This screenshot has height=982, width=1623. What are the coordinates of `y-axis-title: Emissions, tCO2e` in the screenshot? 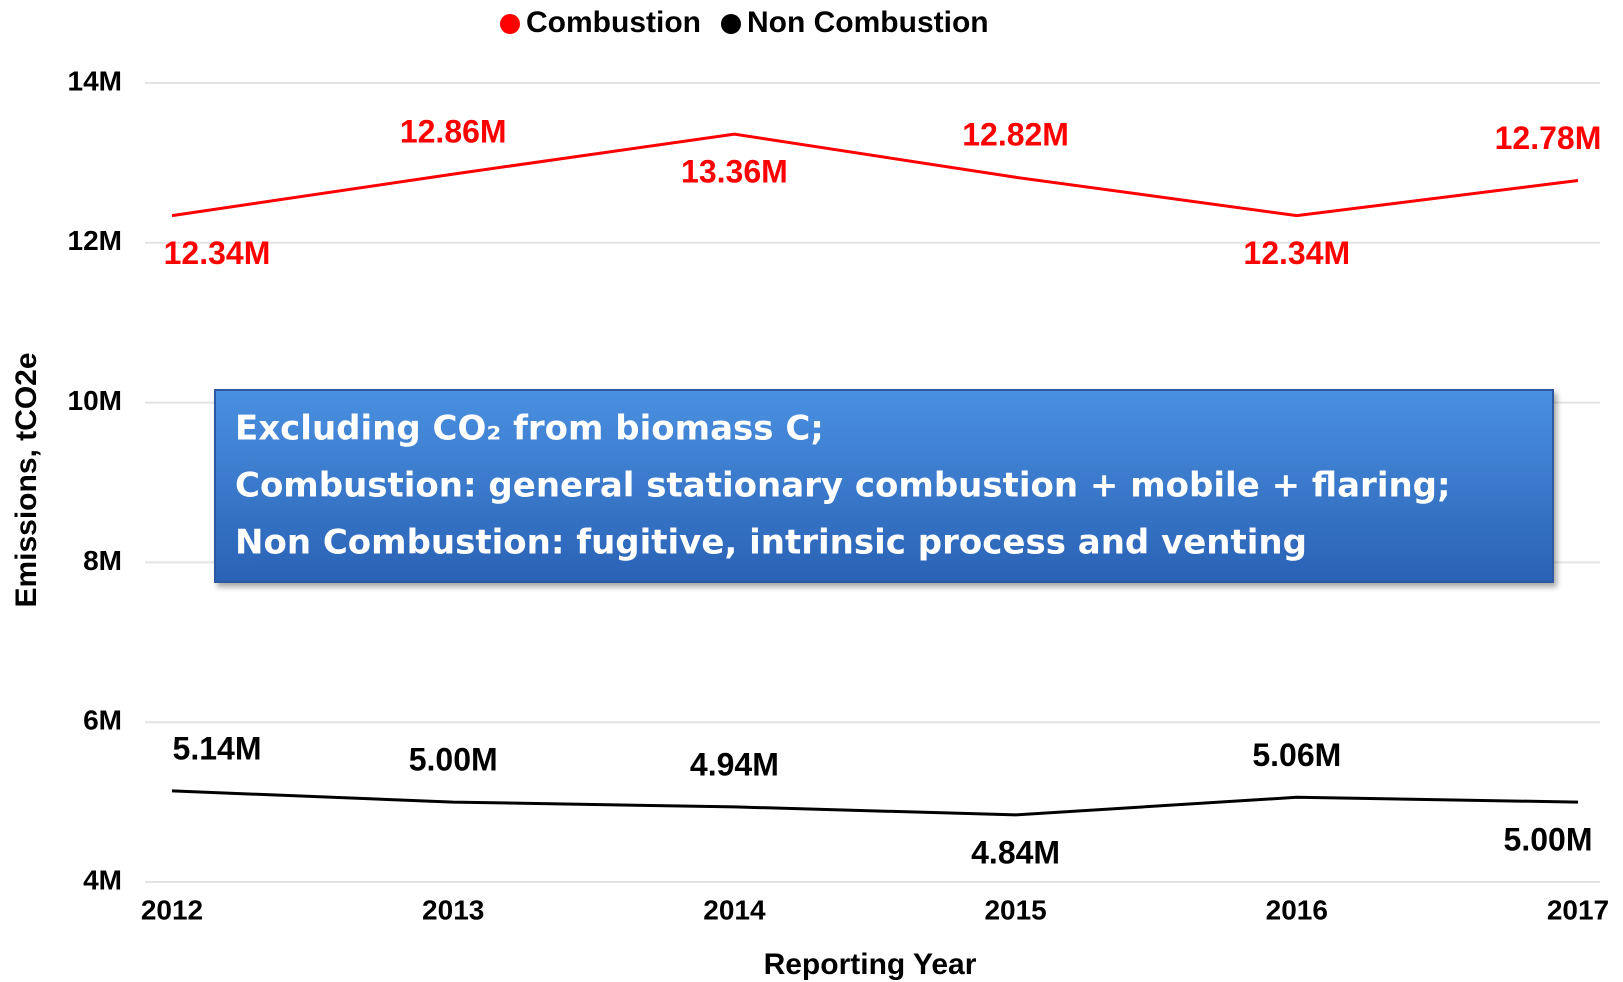 It's located at (26, 479).